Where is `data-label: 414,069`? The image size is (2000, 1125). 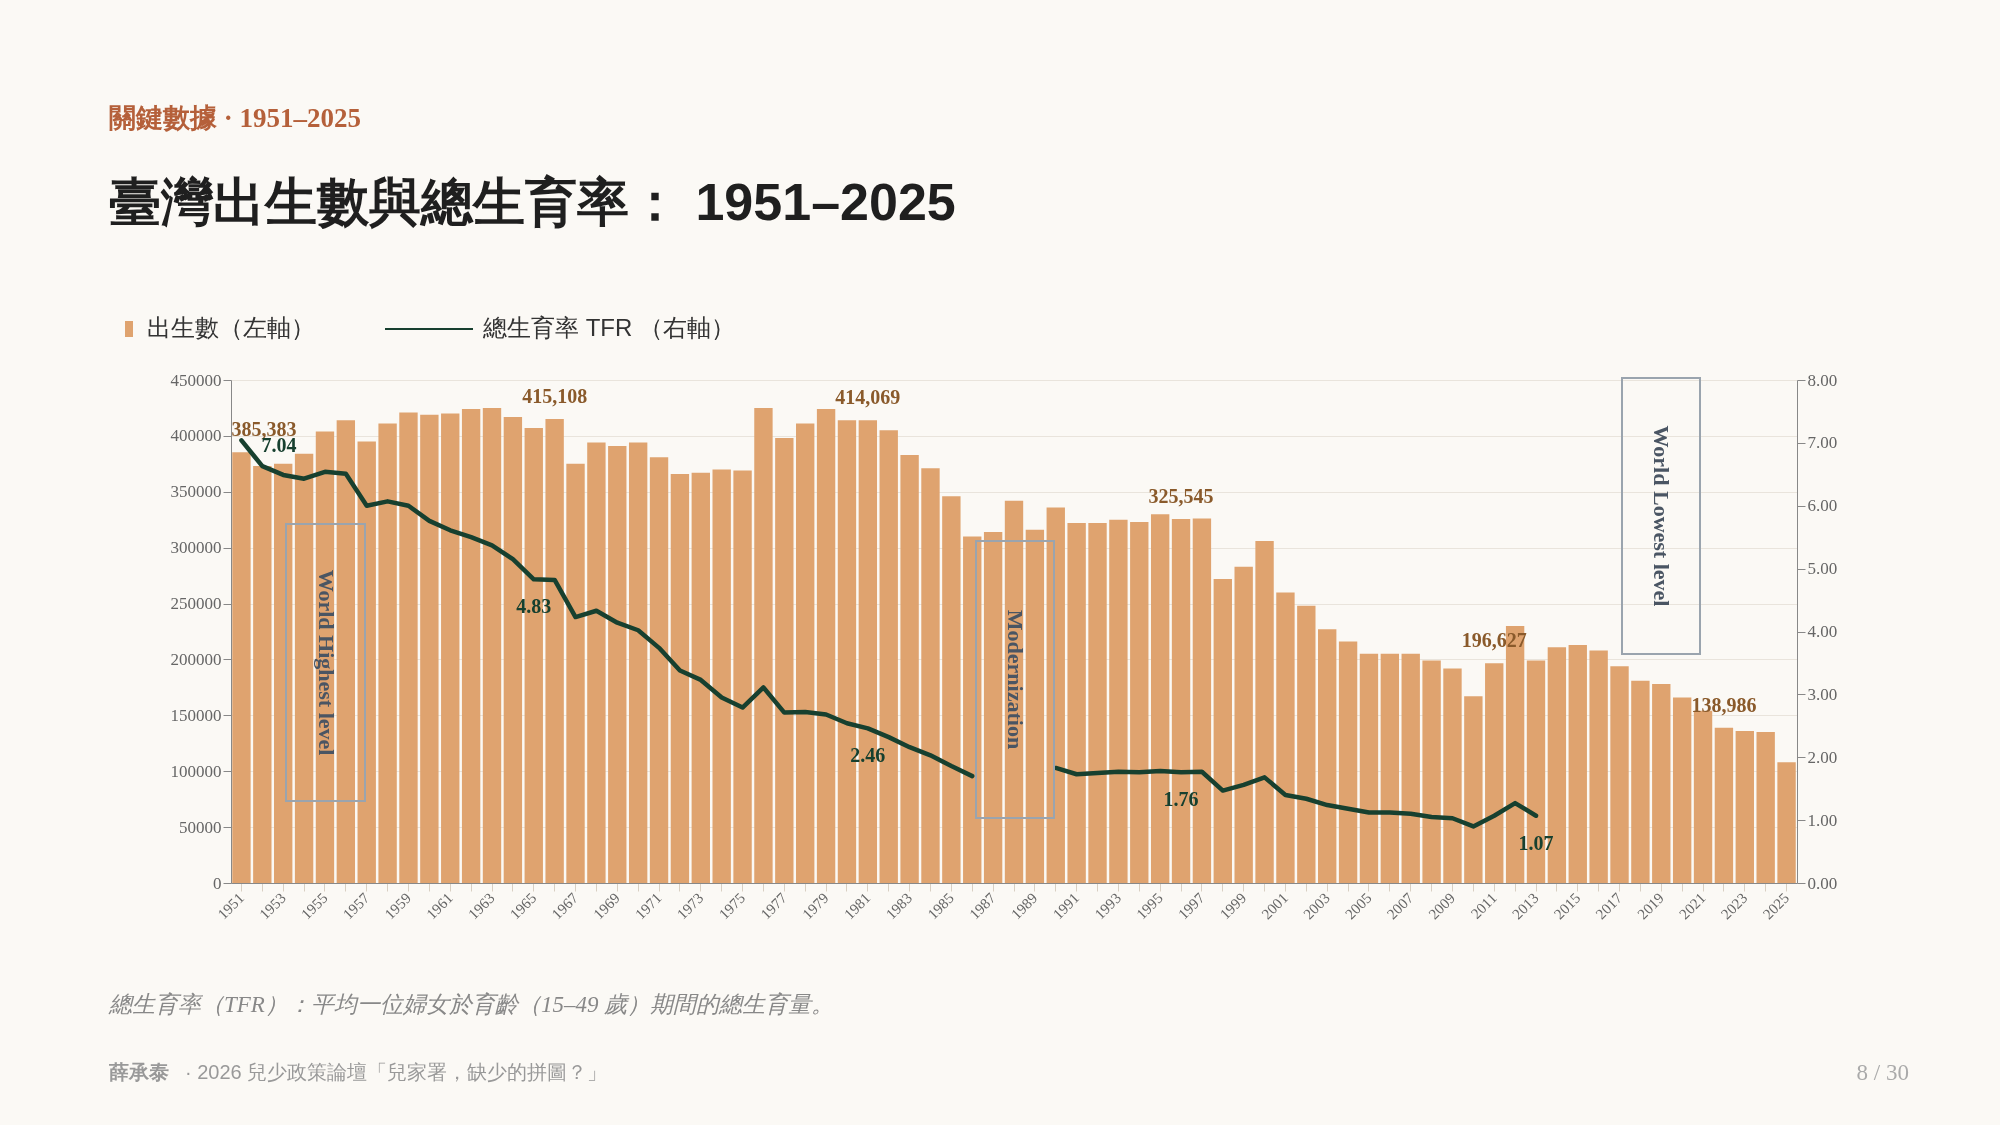
data-label: 414,069 is located at coordinates (868, 397).